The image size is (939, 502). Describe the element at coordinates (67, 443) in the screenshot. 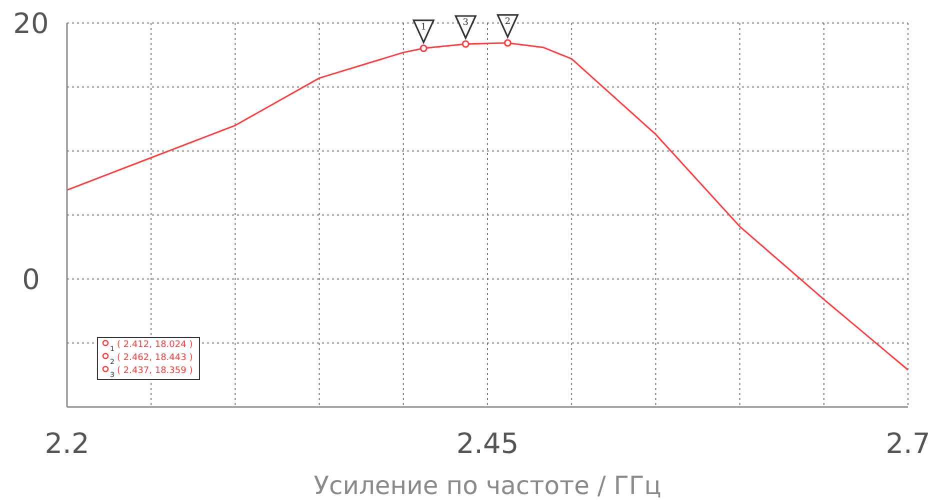

I see `x-tick-label: 2.2` at that location.